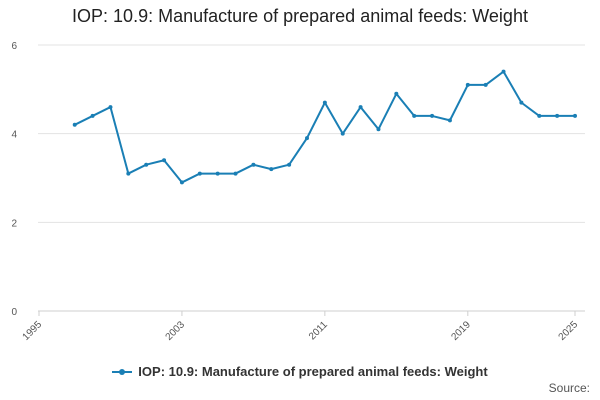  Describe the element at coordinates (307, 138) in the screenshot. I see `data-point-2010` at that location.